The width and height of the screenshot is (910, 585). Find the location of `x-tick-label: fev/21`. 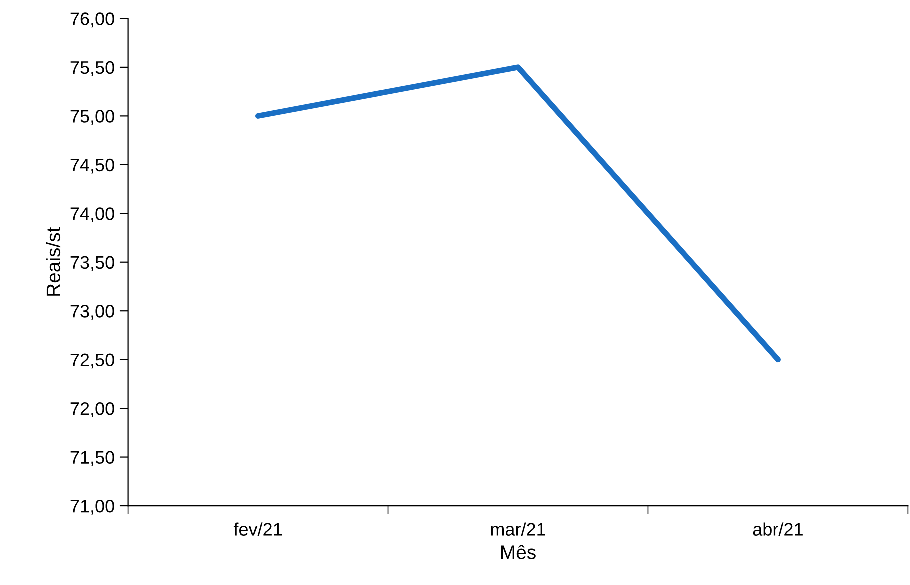

x-tick-label: fev/21 is located at coordinates (258, 529).